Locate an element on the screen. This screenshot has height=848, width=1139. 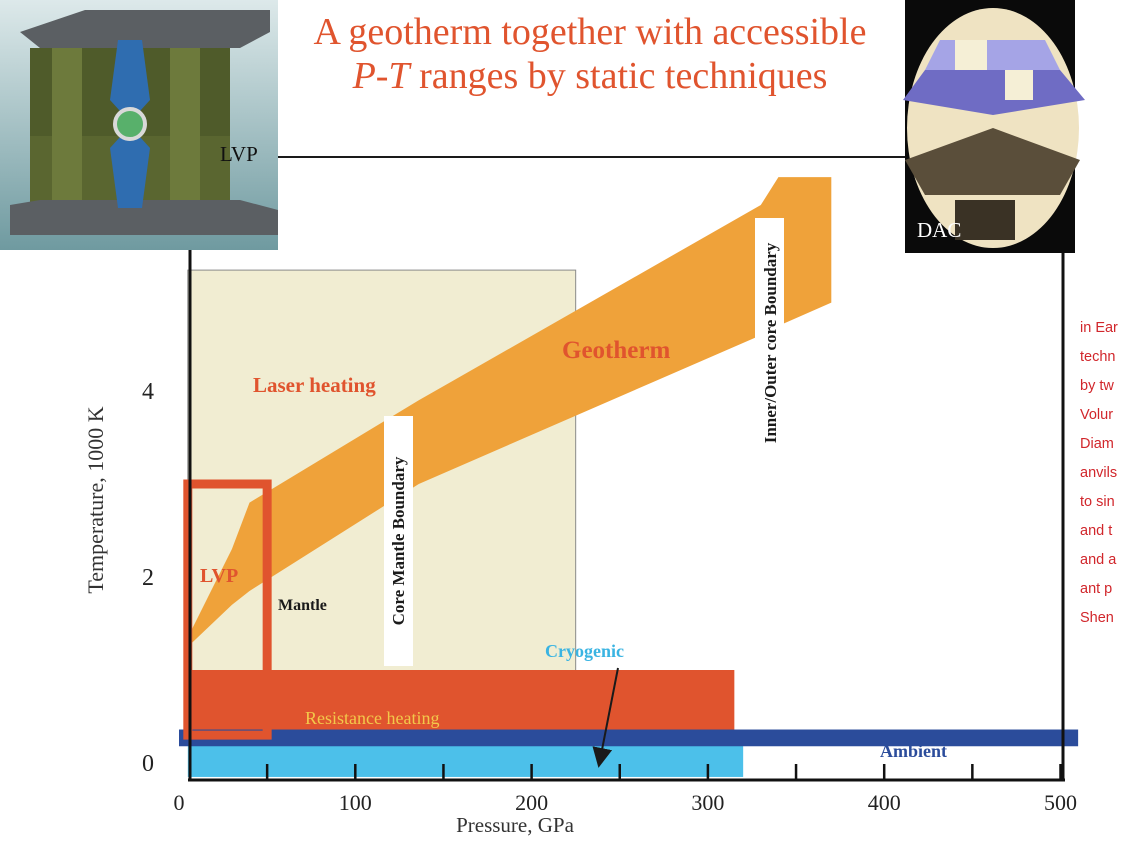
inner-outer-core-boundary-tag is located at coordinates (769, 343).